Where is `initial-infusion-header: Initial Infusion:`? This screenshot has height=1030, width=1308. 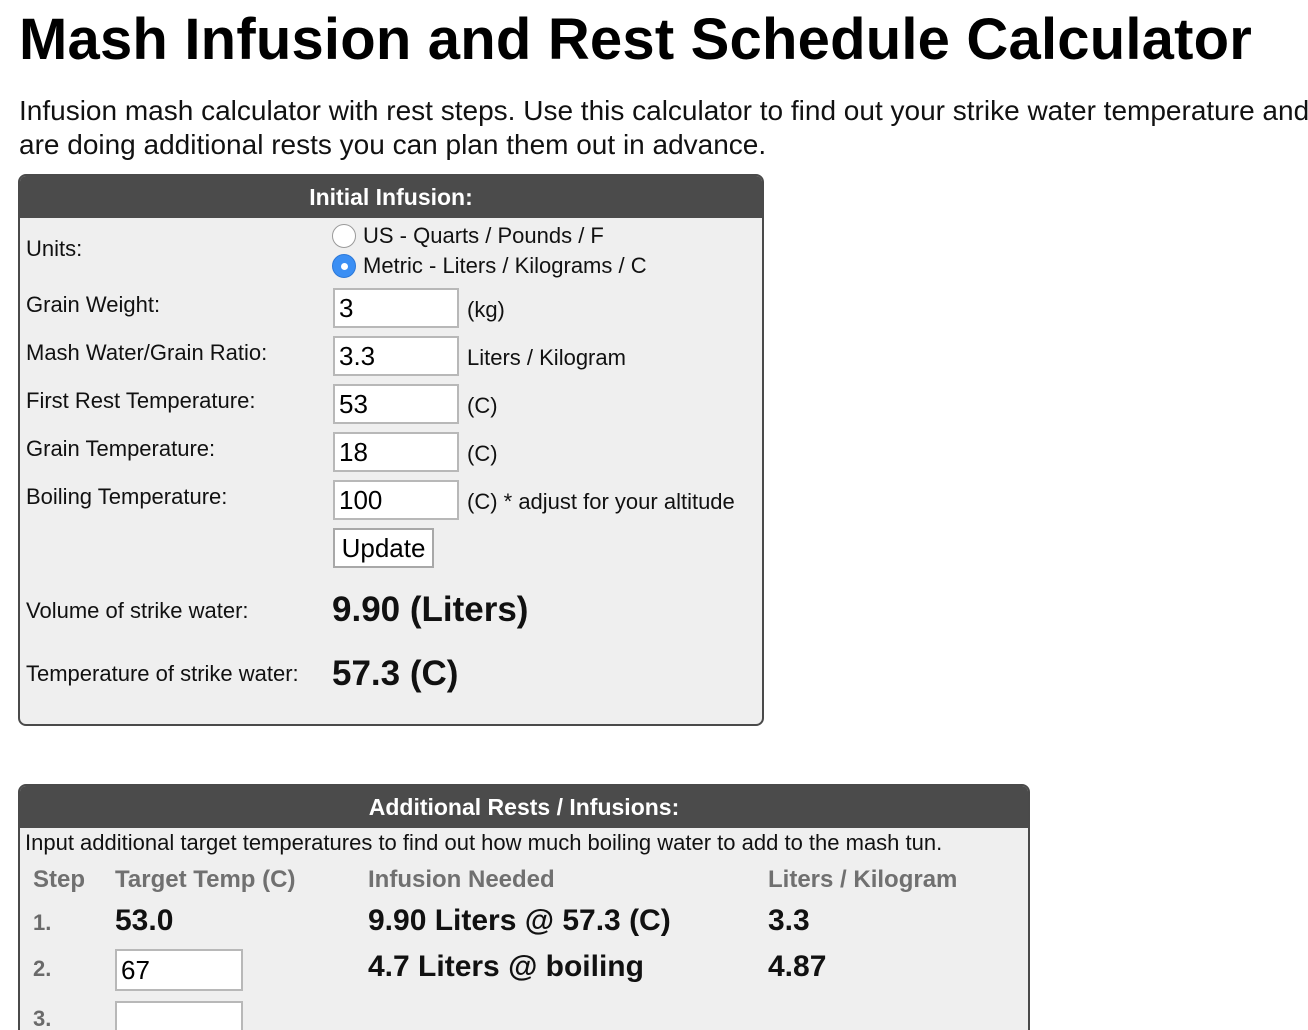
initial-infusion-header: Initial Infusion: is located at coordinates (391, 197).